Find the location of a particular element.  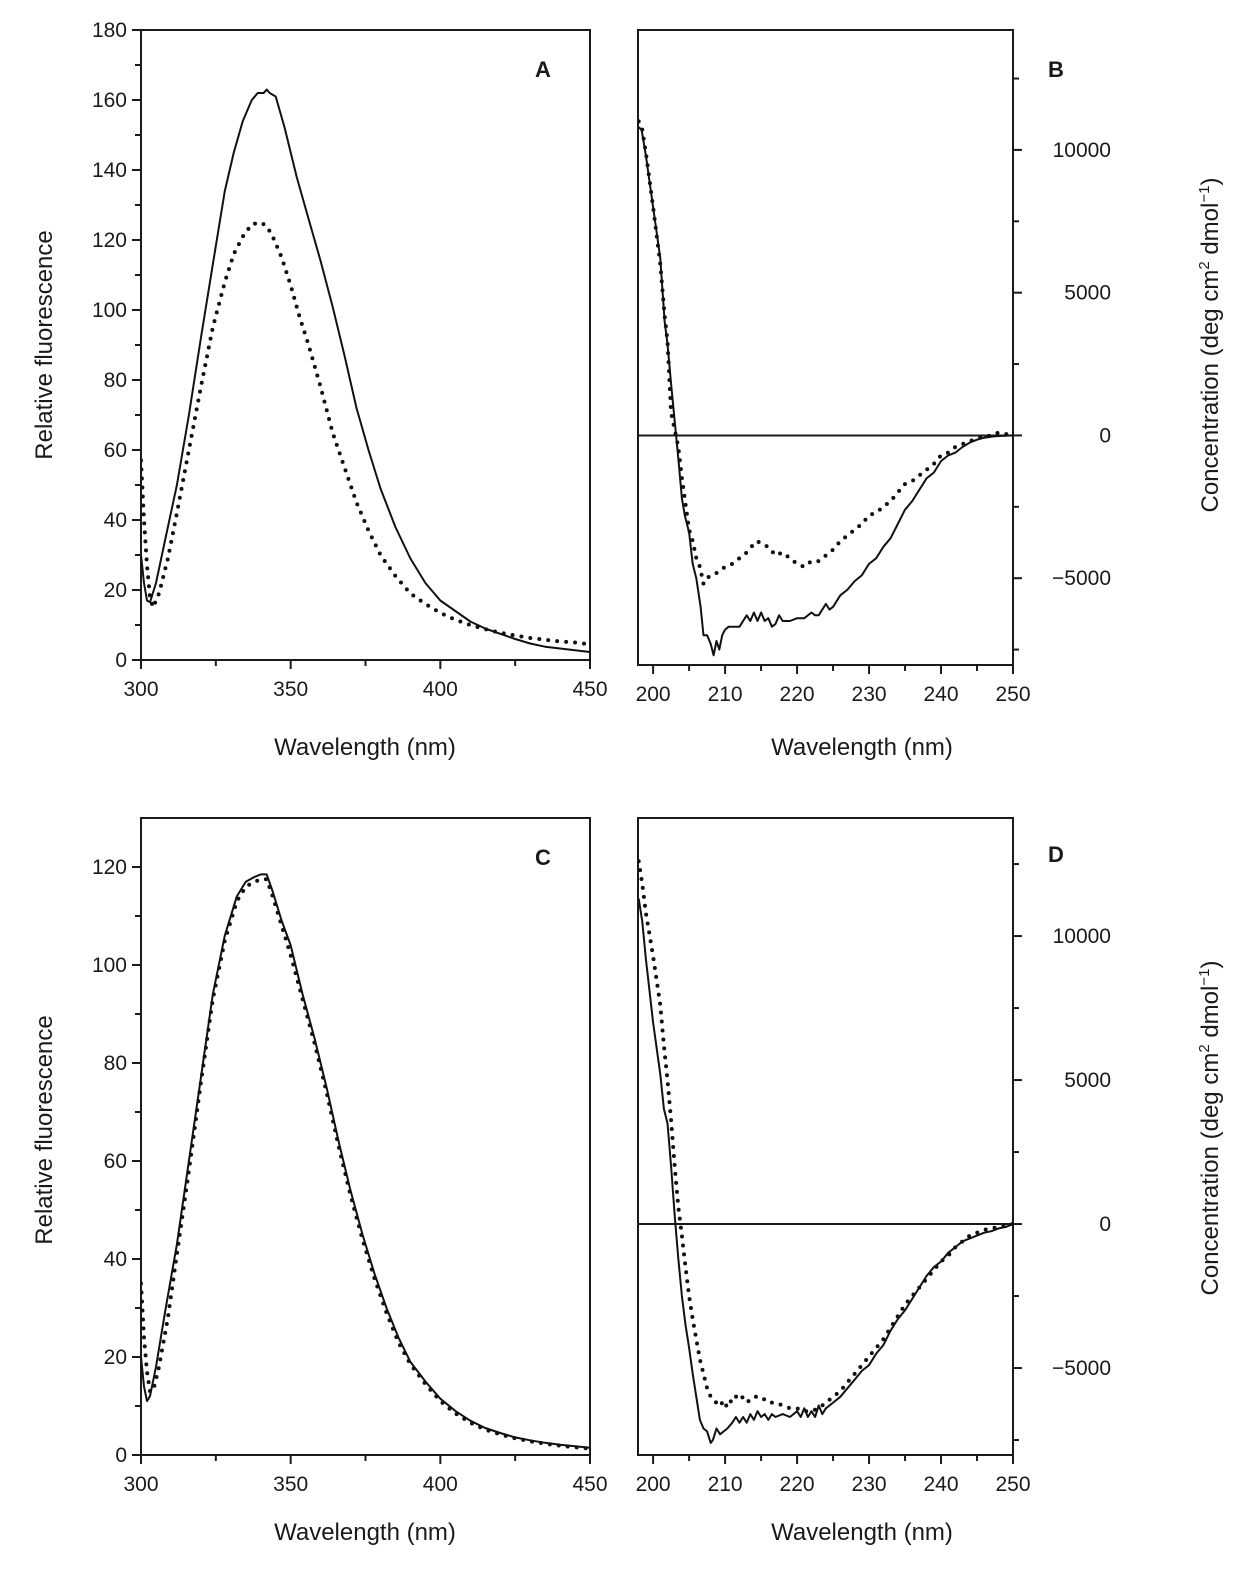

x-tick-label-a: 300 is located at coordinates (140, 689).